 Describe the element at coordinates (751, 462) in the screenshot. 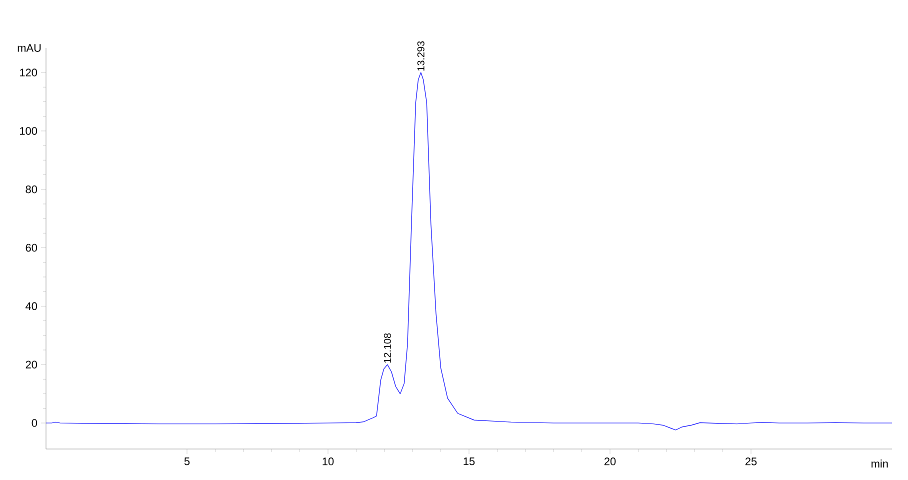

I see `x-tick-label: 25` at that location.